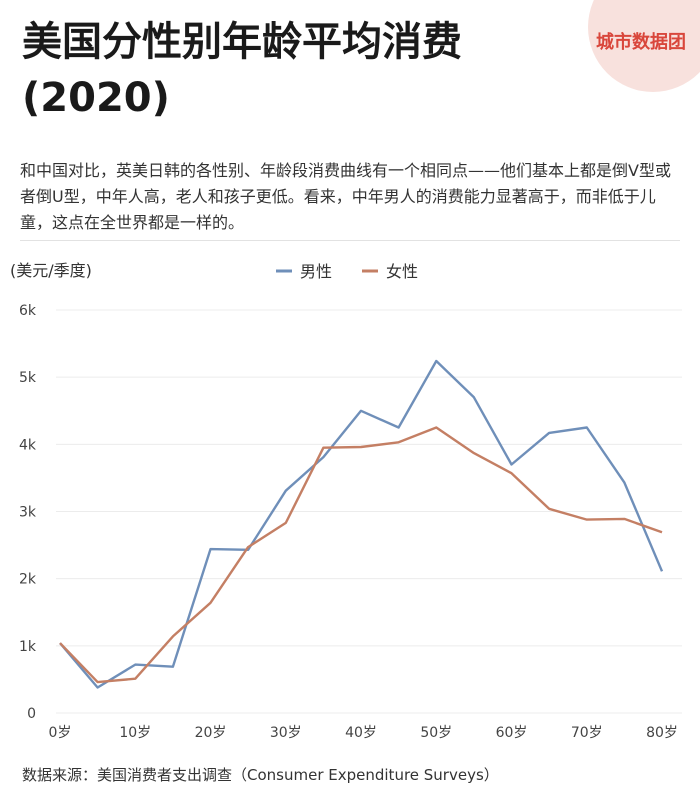 This screenshot has height=795, width=700. Describe the element at coordinates (635, 55) in the screenshot. I see `brand-logo: 城市数据团` at that location.